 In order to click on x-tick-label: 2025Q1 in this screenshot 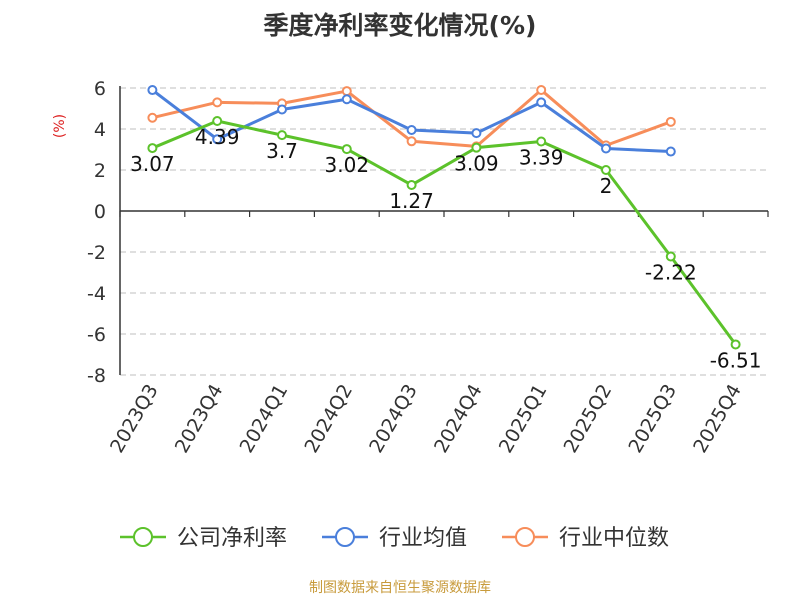, I will do `click(523, 419)`.